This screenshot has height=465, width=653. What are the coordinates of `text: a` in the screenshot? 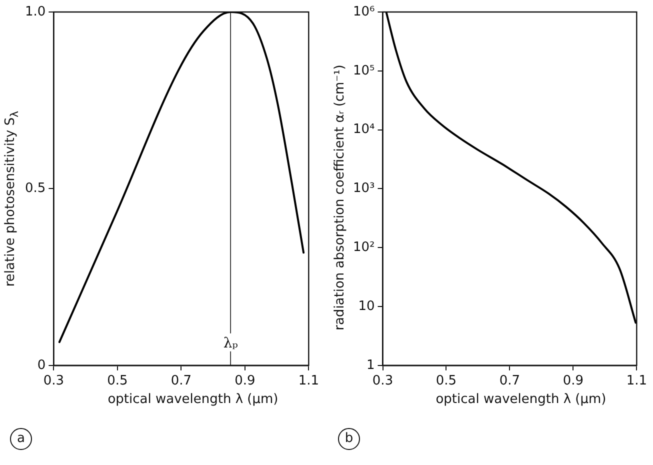 It's located at (21, 439).